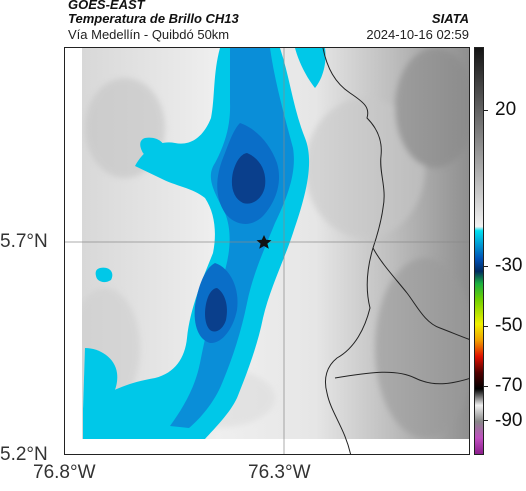 This screenshot has height=491, width=526. What do you see at coordinates (73, 251) in the screenshot?
I see `left-margin` at bounding box center [73, 251].